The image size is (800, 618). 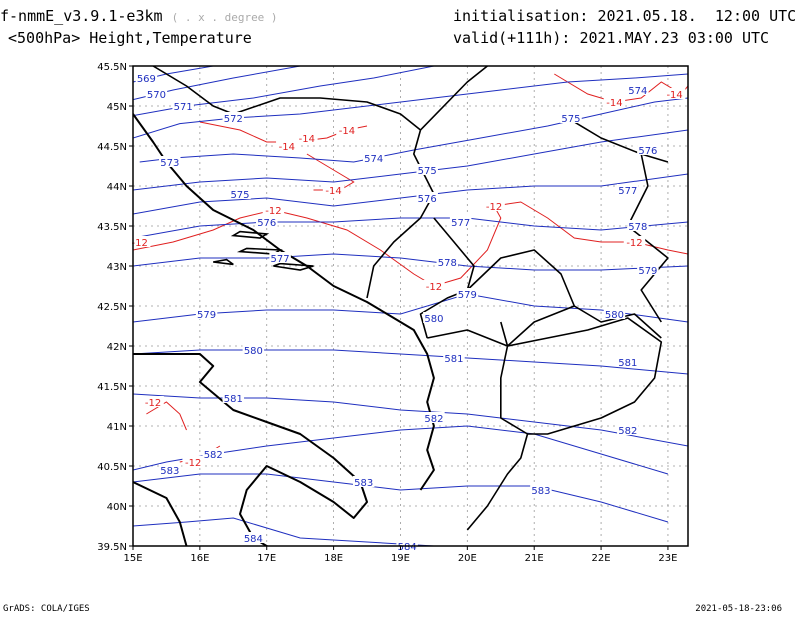 What do you see at coordinates (697, 16) in the screenshot?
I see `init-value: 2021.05.18. 12:00 UTC` at bounding box center [697, 16].